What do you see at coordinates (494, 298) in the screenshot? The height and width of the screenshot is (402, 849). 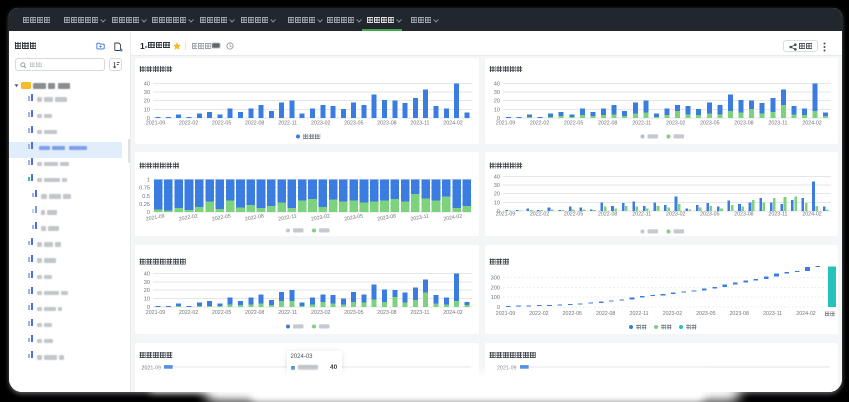 I see `svg-text: 100` at bounding box center [494, 298].